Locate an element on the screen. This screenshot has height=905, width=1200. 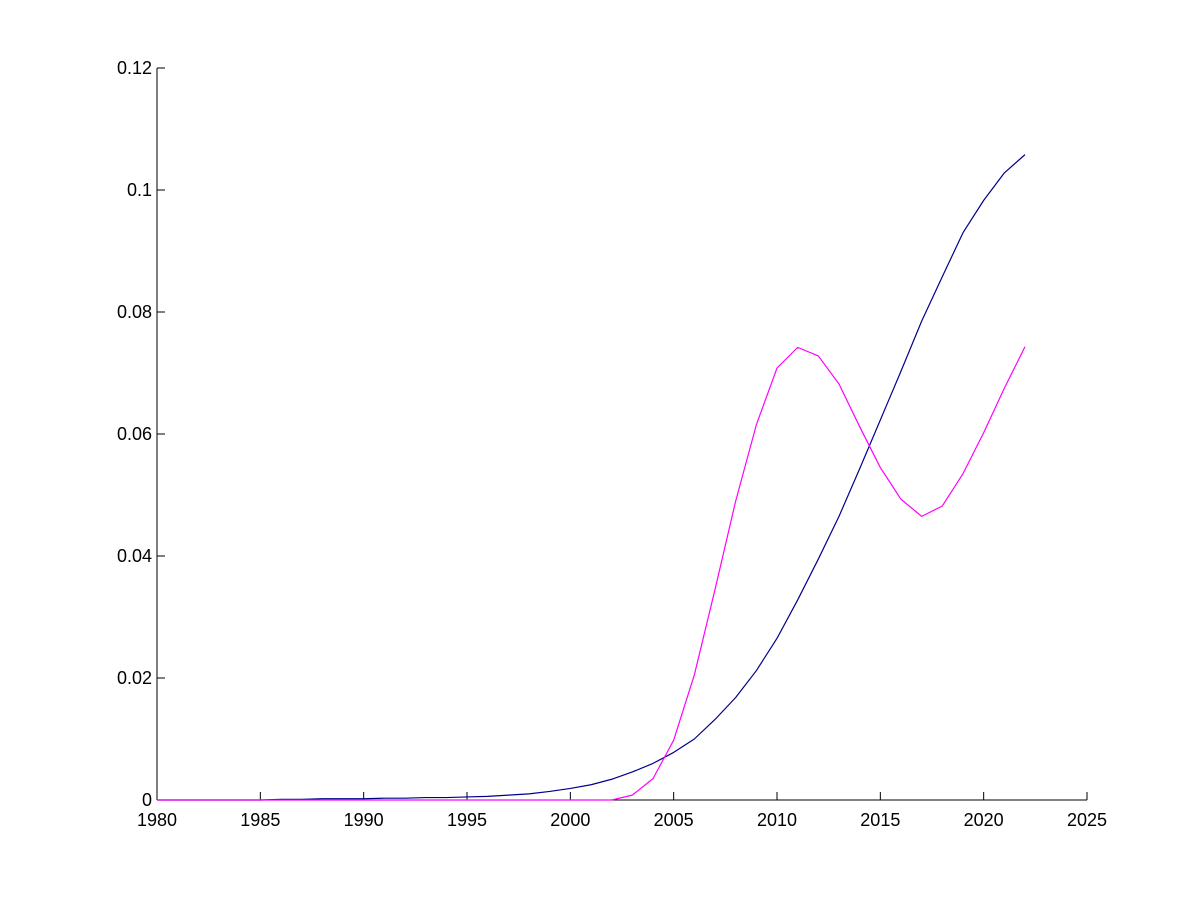
y-tick-label: 0.02 is located at coordinates (134, 678).